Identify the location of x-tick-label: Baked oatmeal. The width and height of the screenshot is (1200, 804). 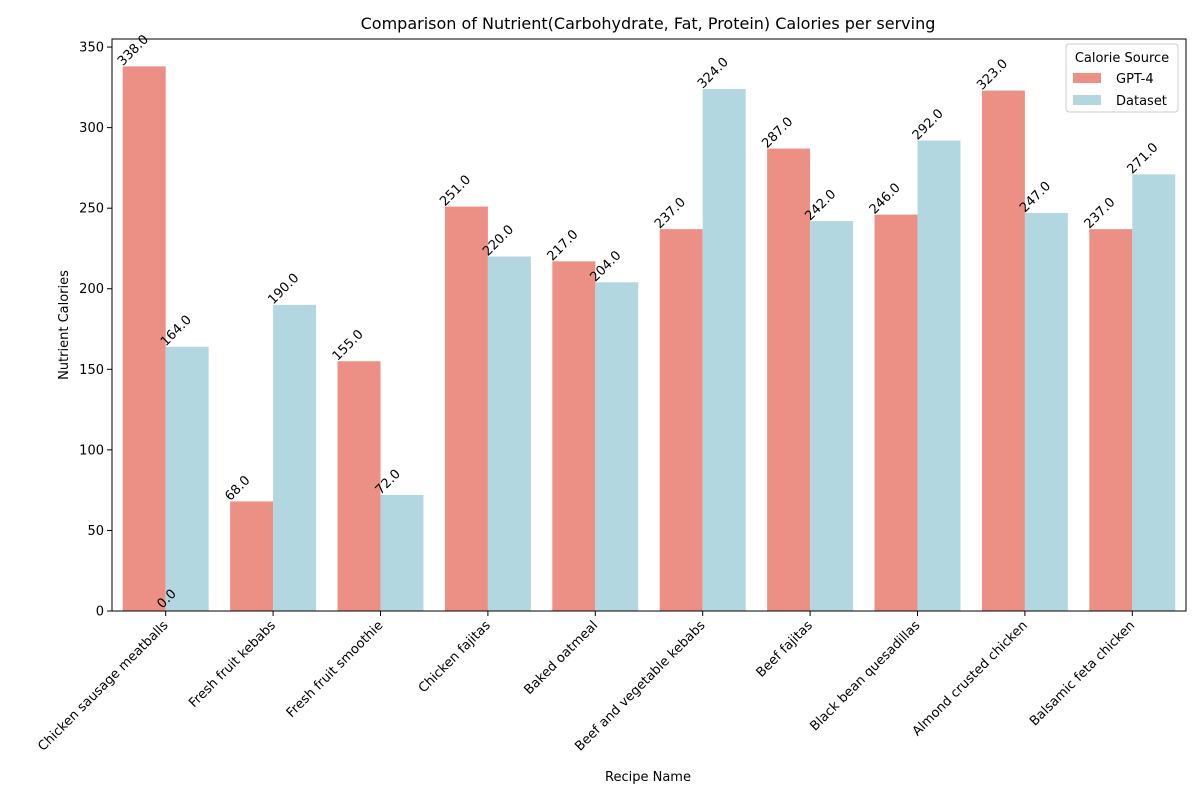
(562, 658).